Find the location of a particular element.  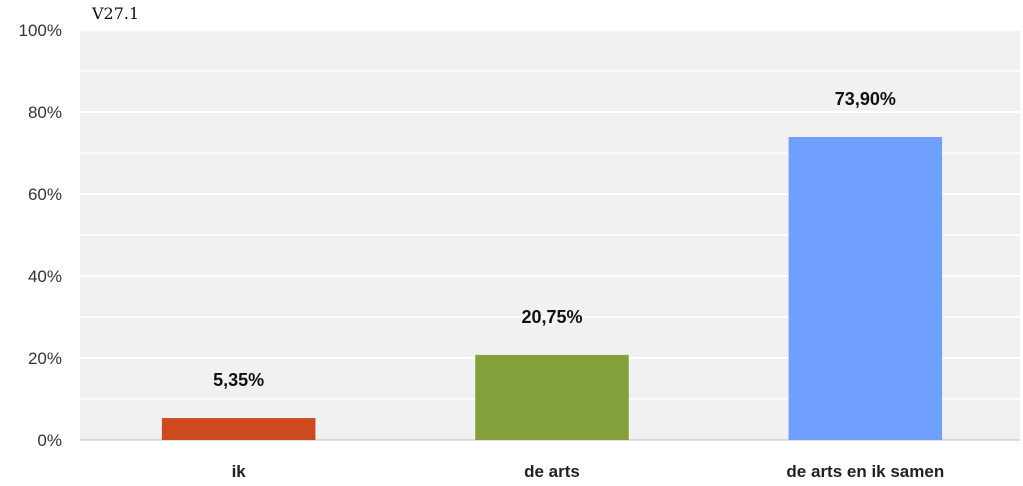

y-tick-label: 100% is located at coordinates (40, 30).